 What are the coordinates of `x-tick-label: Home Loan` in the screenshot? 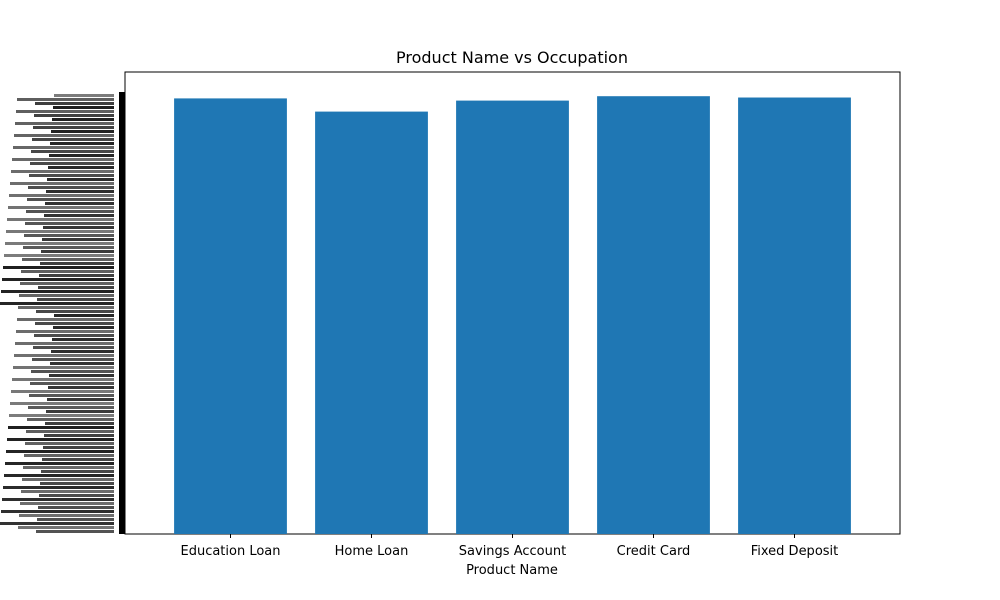 It's located at (372, 551).